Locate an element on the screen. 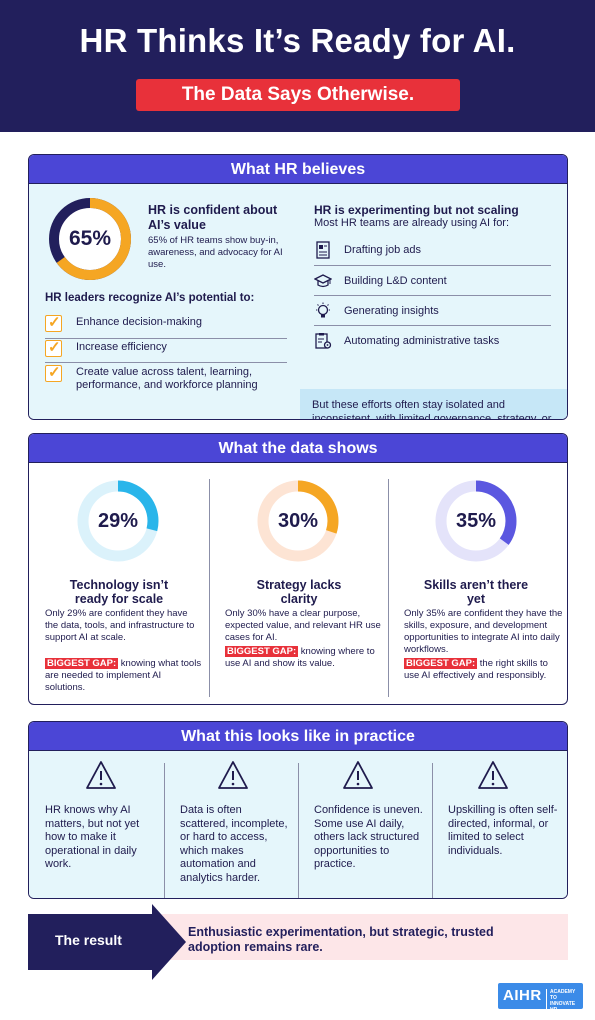 This screenshot has width=595, height=1020. result-arrow-shape is located at coordinates (107, 942).